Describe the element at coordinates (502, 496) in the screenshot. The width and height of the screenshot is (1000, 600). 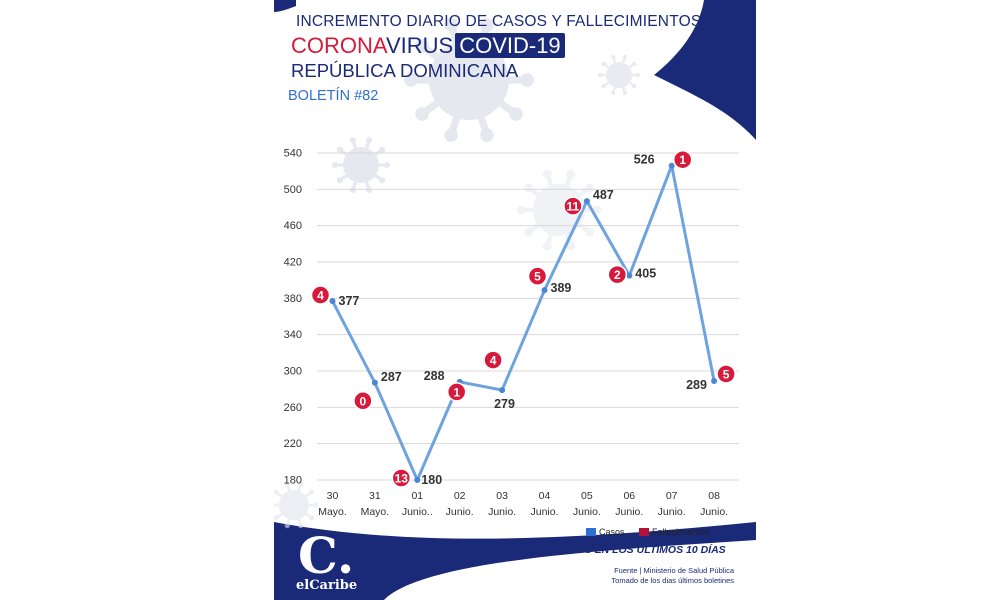
I see `x-tick-label: 03` at that location.